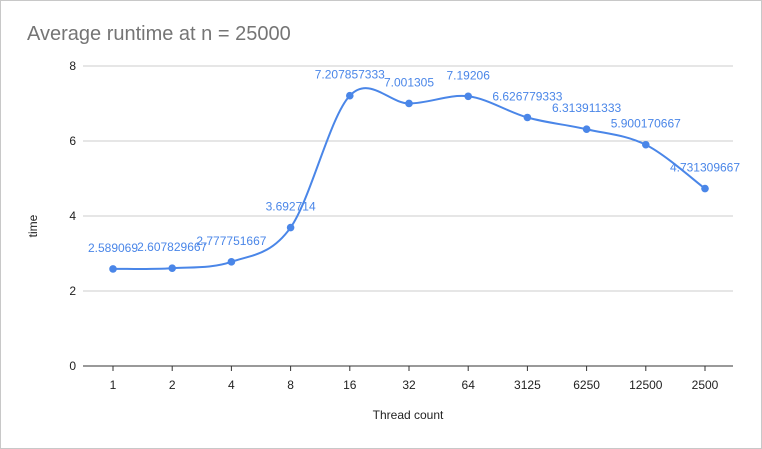  What do you see at coordinates (159, 34) in the screenshot?
I see `chart-title: Average runtime at n = 25000` at bounding box center [159, 34].